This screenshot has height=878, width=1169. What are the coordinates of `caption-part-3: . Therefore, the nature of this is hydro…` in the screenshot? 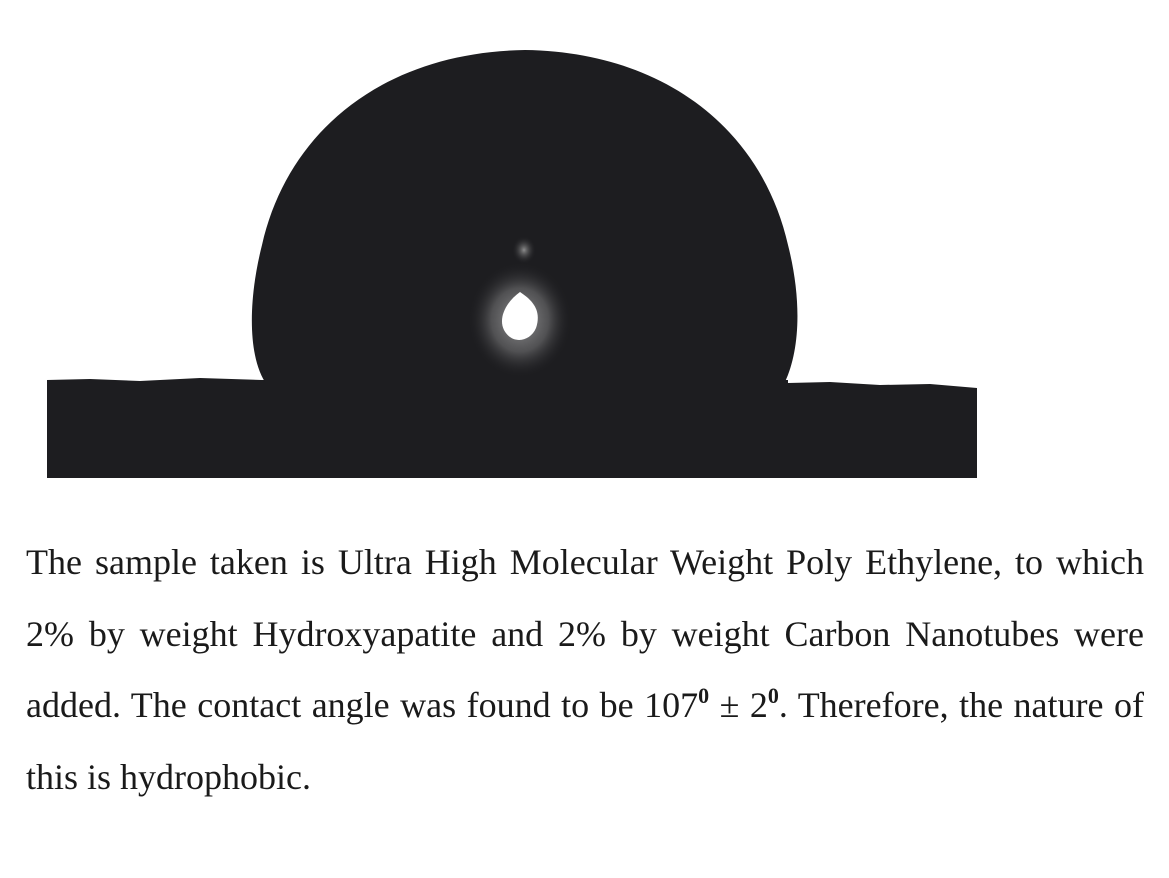 It's located at (585, 741).